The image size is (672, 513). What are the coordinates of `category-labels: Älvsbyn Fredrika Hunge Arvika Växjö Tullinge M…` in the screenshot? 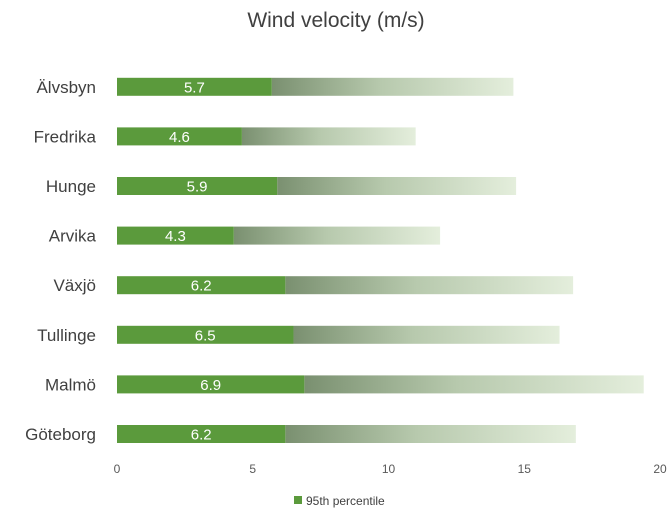 It's located at (60, 261).